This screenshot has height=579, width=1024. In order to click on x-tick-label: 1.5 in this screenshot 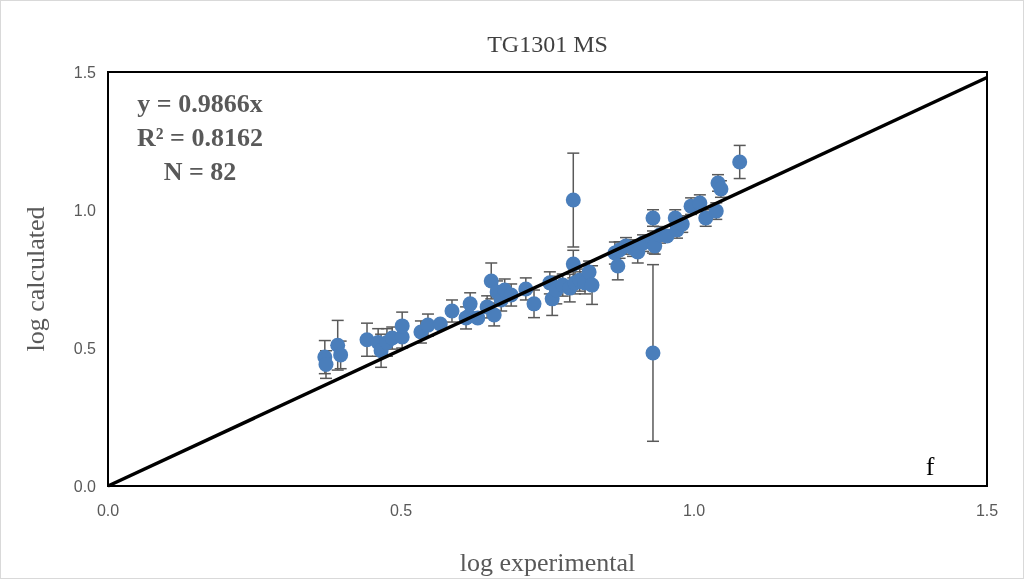, I will do `click(987, 510)`.